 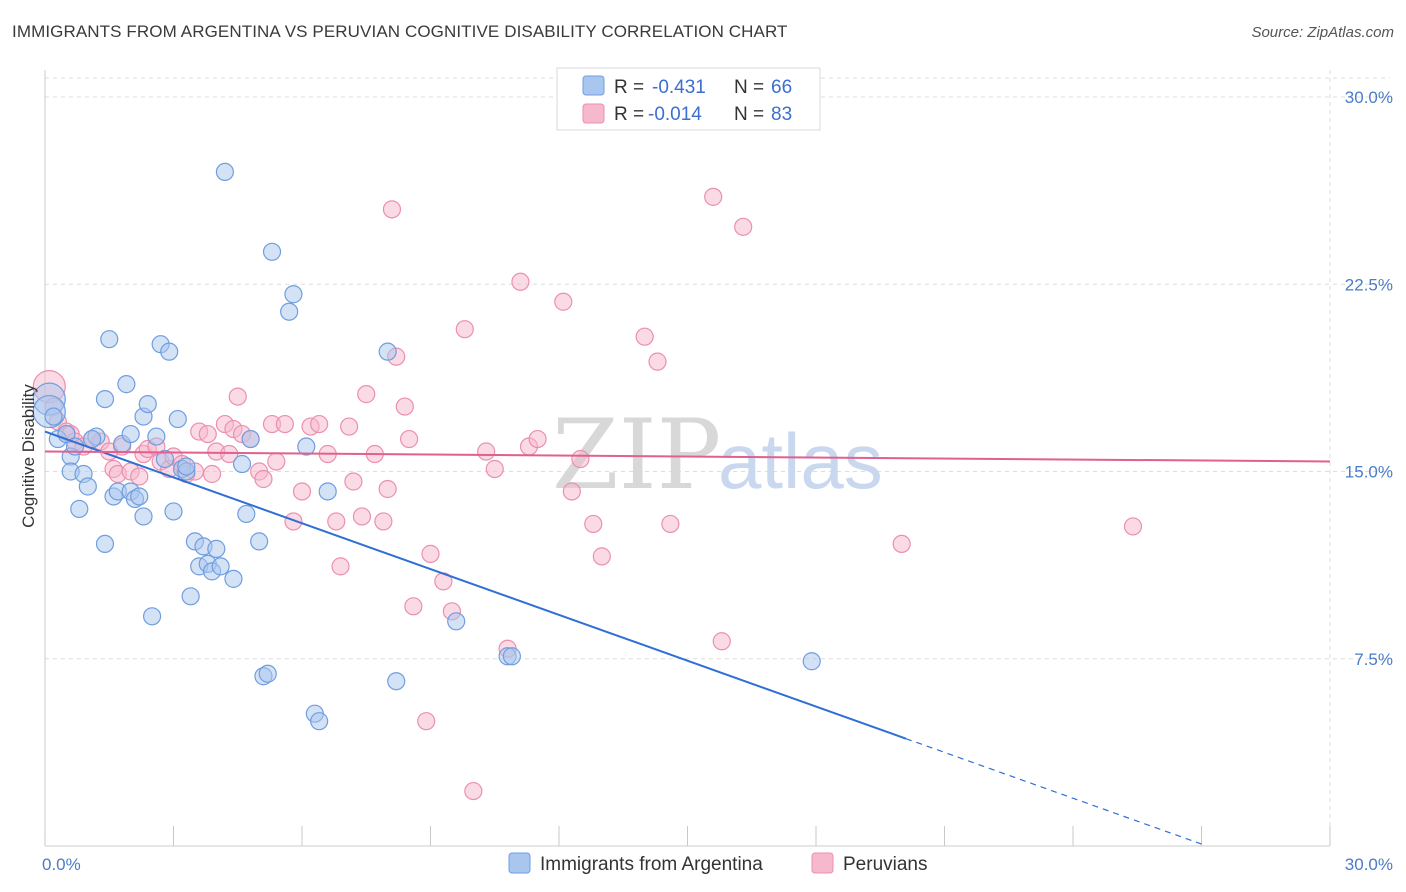 I want to click on legend-n-label-argentina: N =, so click(x=749, y=87).